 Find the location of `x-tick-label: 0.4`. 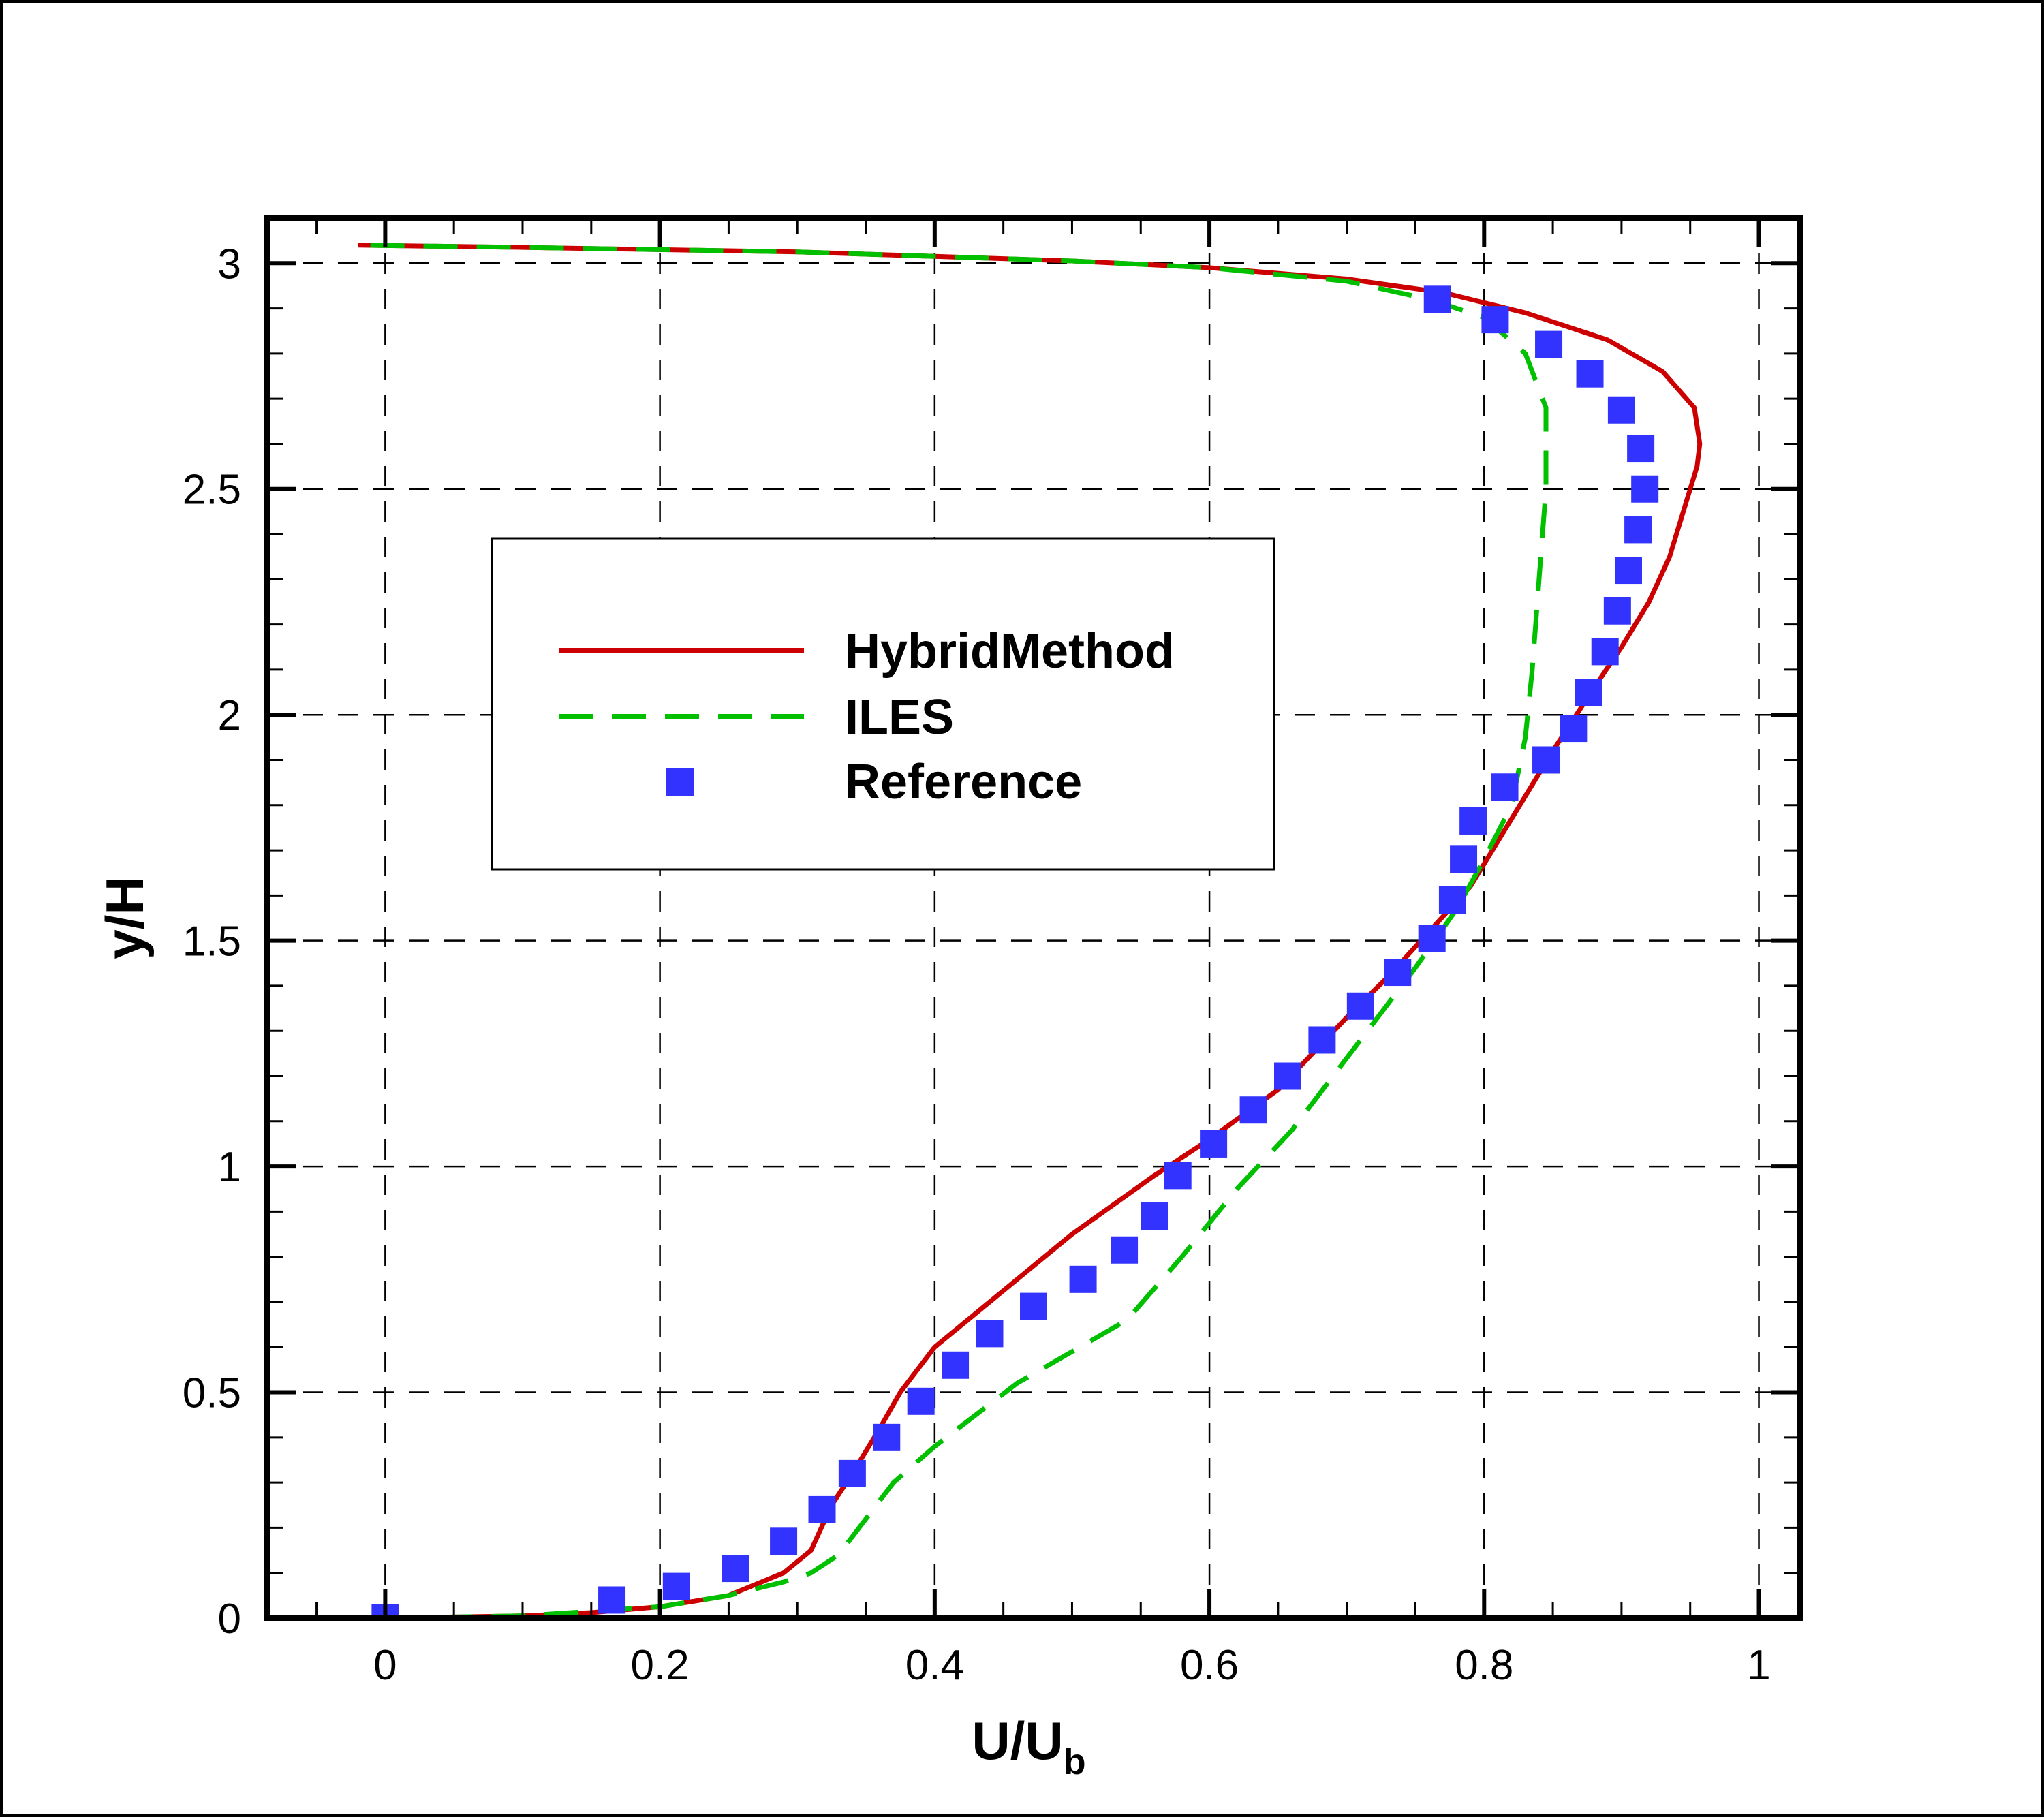

x-tick-label: 0.4 is located at coordinates (934, 1665).